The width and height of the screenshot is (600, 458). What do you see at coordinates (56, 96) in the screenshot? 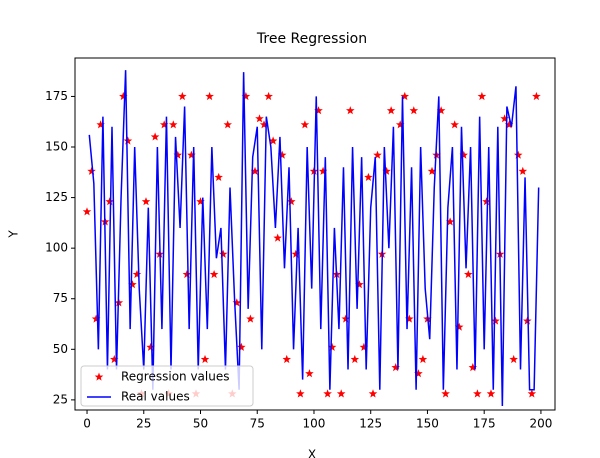
I see `y-tick-label: 175` at bounding box center [56, 96].